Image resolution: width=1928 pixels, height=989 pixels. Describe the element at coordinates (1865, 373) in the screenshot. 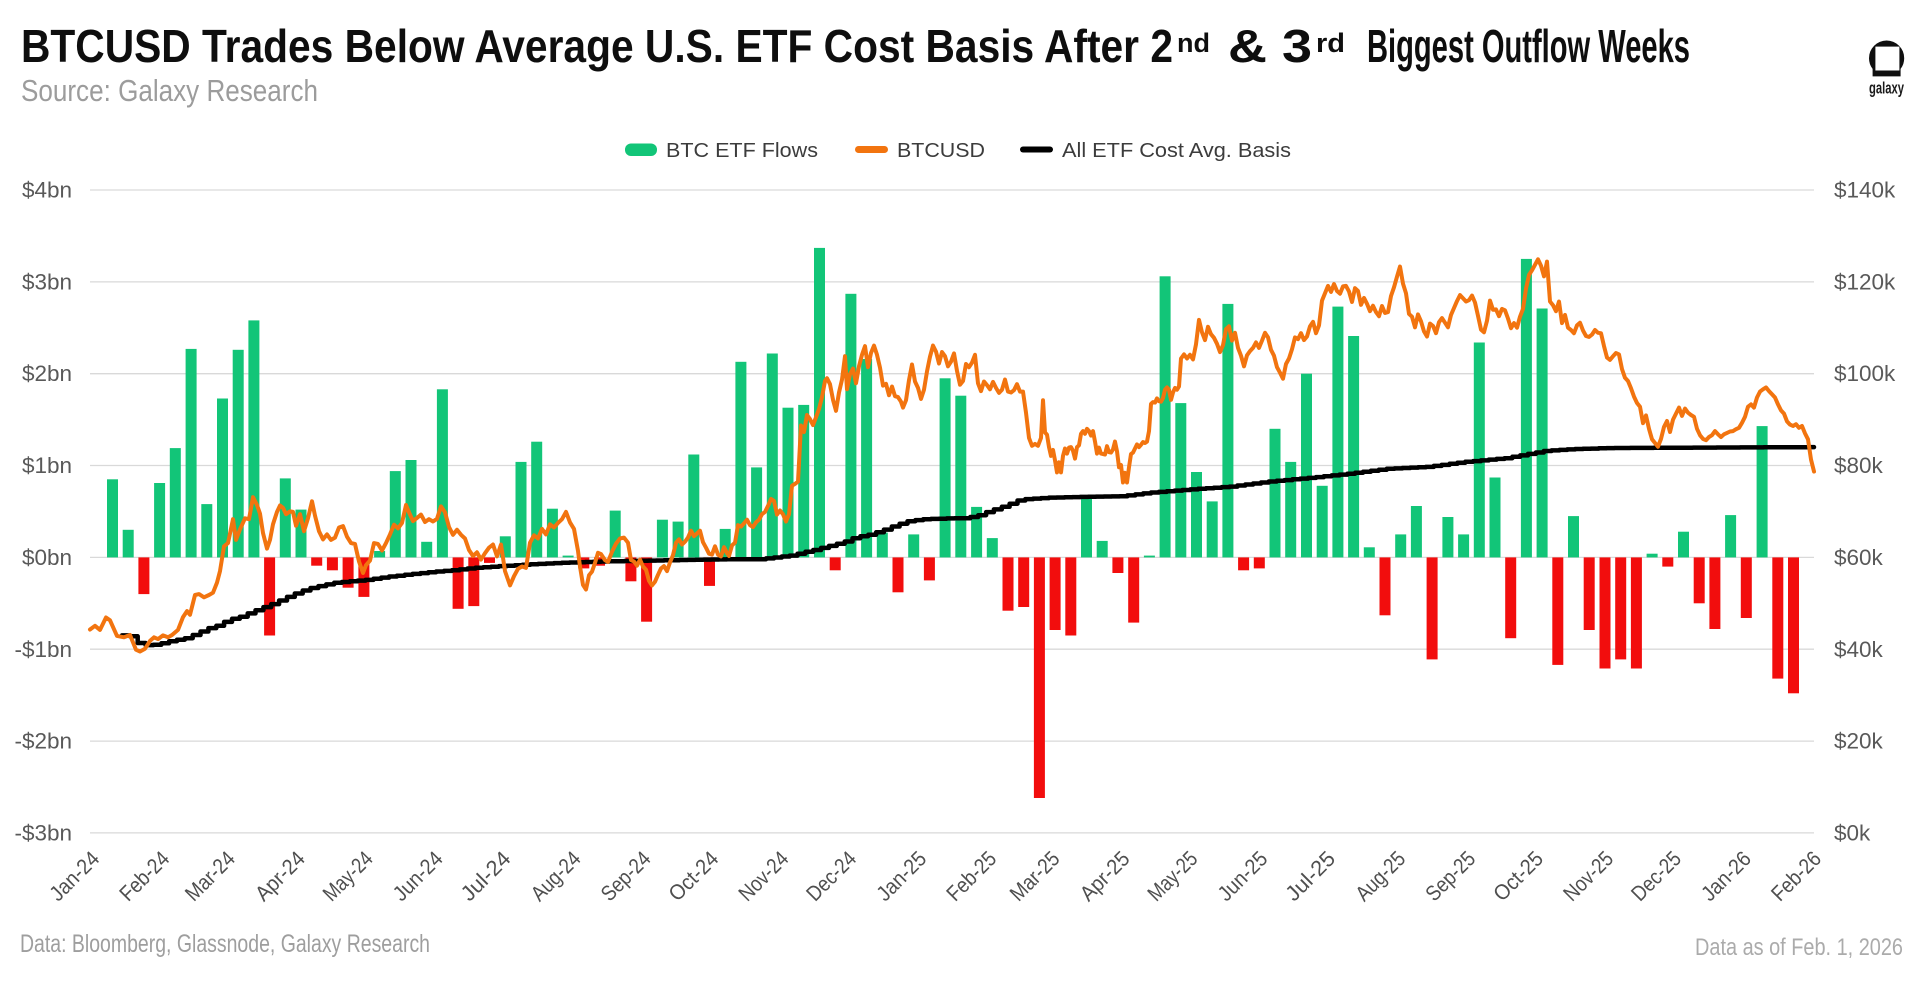

I see `svg-text: $100k` at that location.